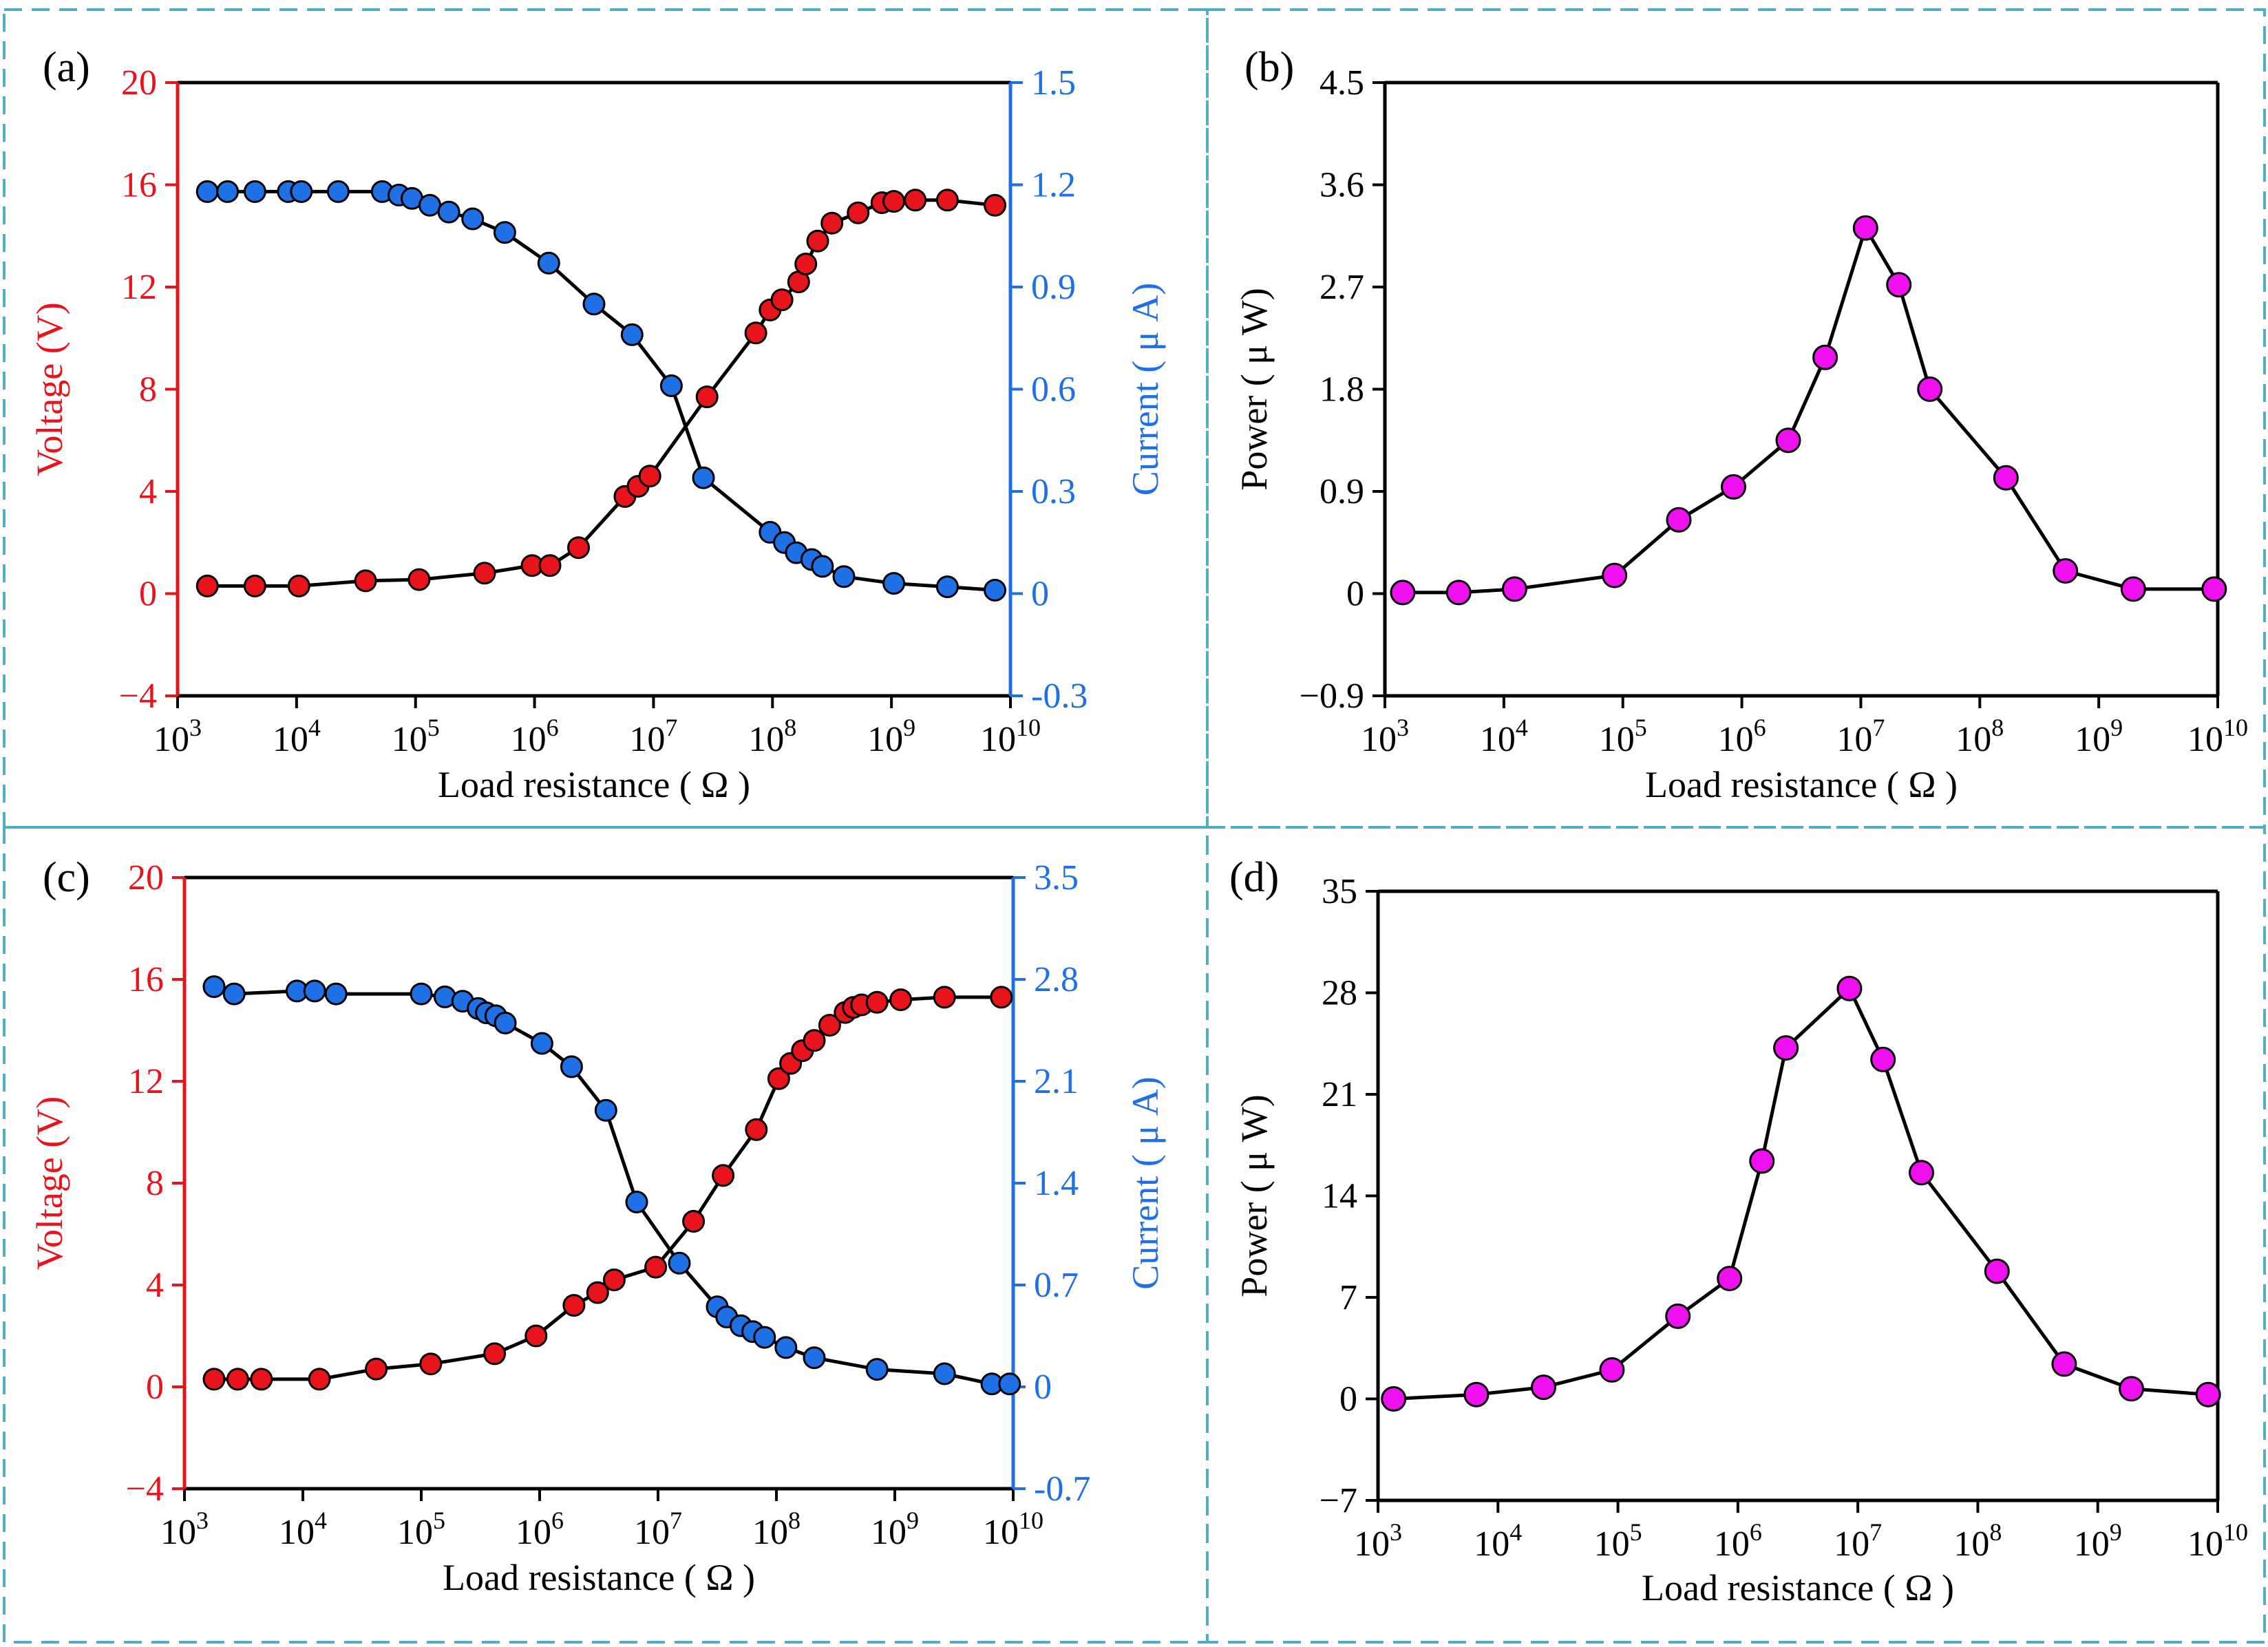  What do you see at coordinates (155, 1285) in the screenshot?
I see `y-left-tick-label: 4` at bounding box center [155, 1285].